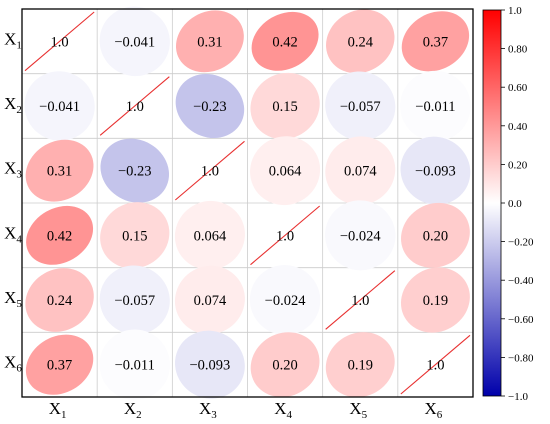  Describe the element at coordinates (518, 88) in the screenshot. I see `colorbar-tick-label: 0.60` at that location.